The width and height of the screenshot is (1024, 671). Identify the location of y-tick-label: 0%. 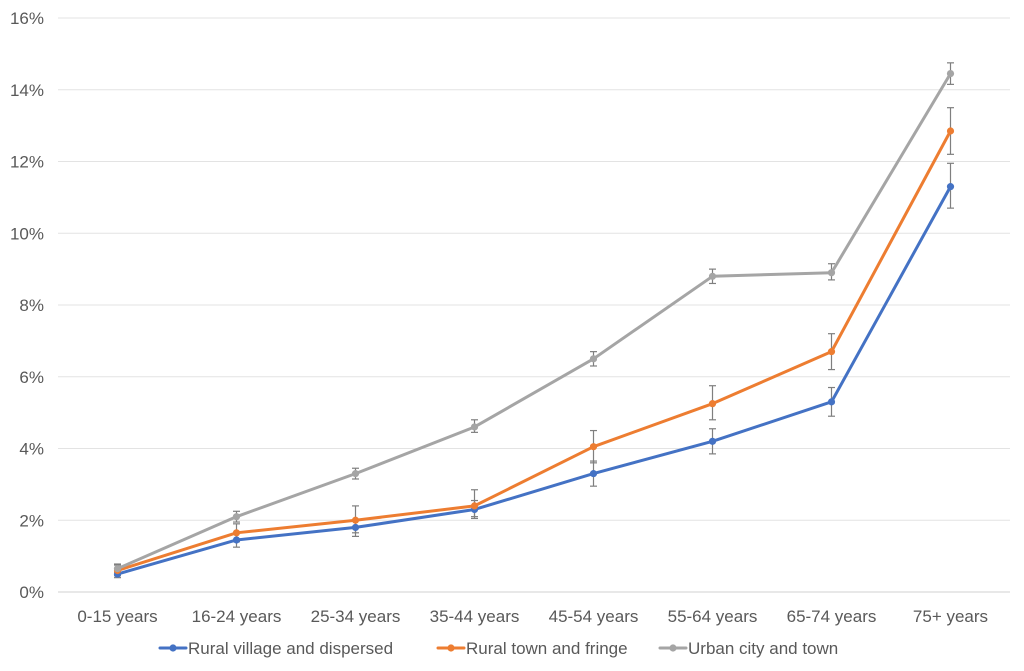
(31, 592).